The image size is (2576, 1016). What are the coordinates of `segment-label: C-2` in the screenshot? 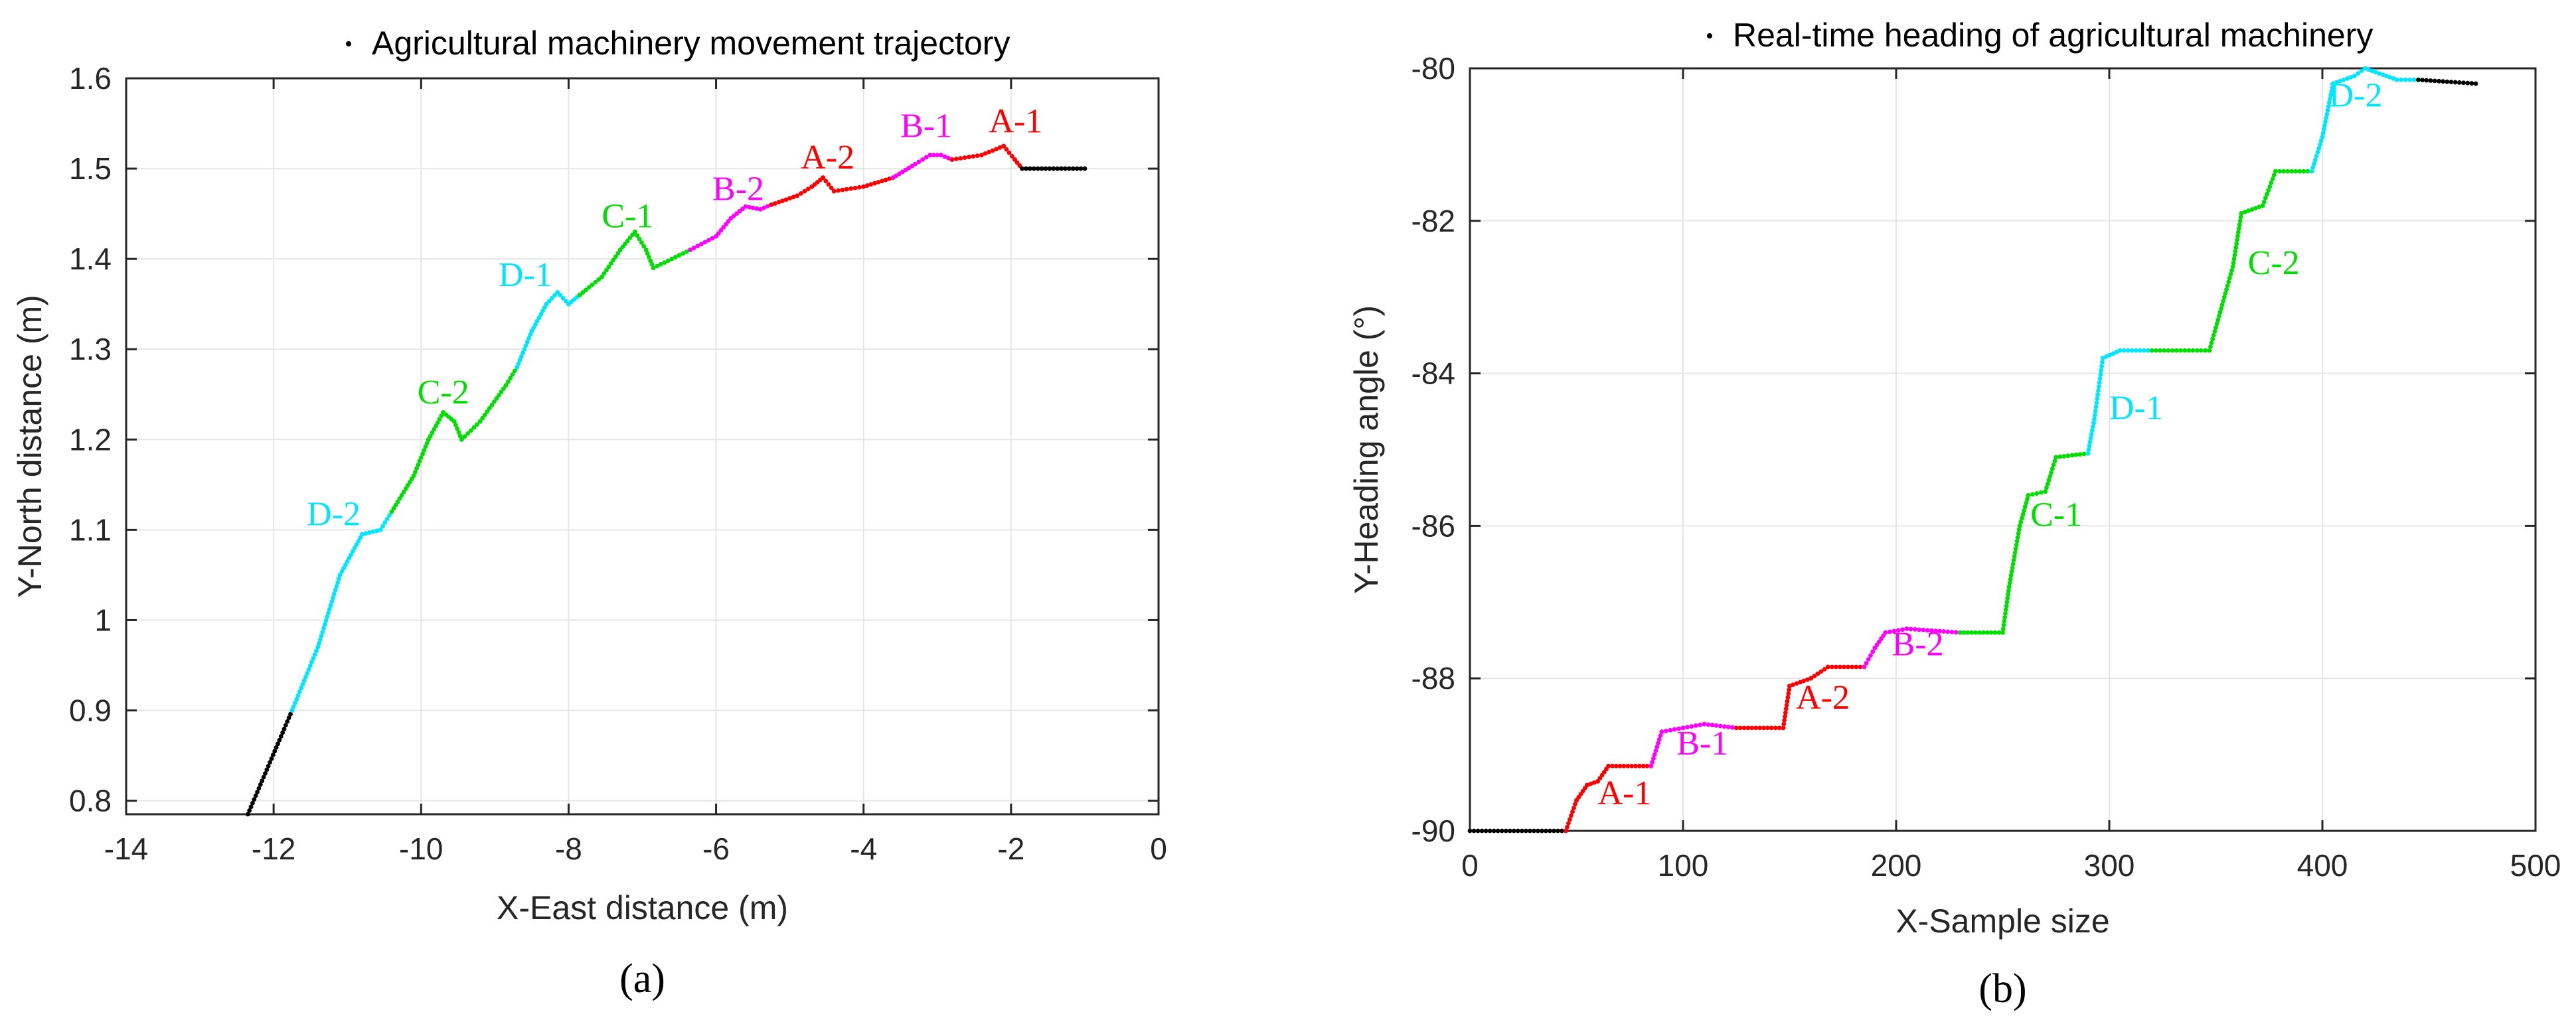 It's located at (443, 392).